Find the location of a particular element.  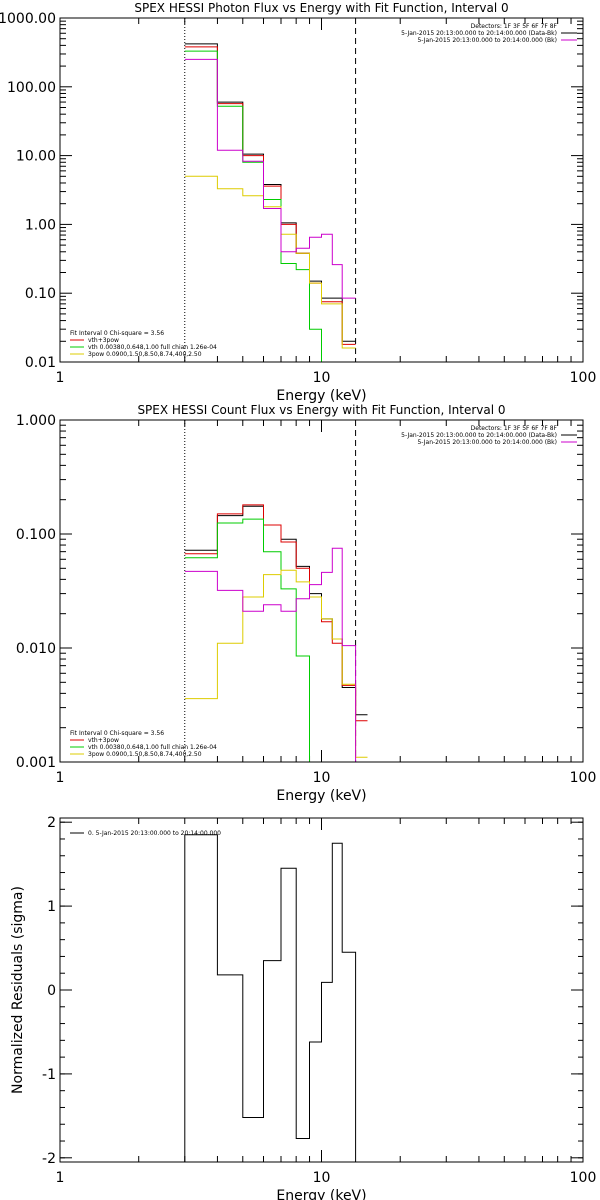

y-tick-label: 1.00 is located at coordinates (40, 225).